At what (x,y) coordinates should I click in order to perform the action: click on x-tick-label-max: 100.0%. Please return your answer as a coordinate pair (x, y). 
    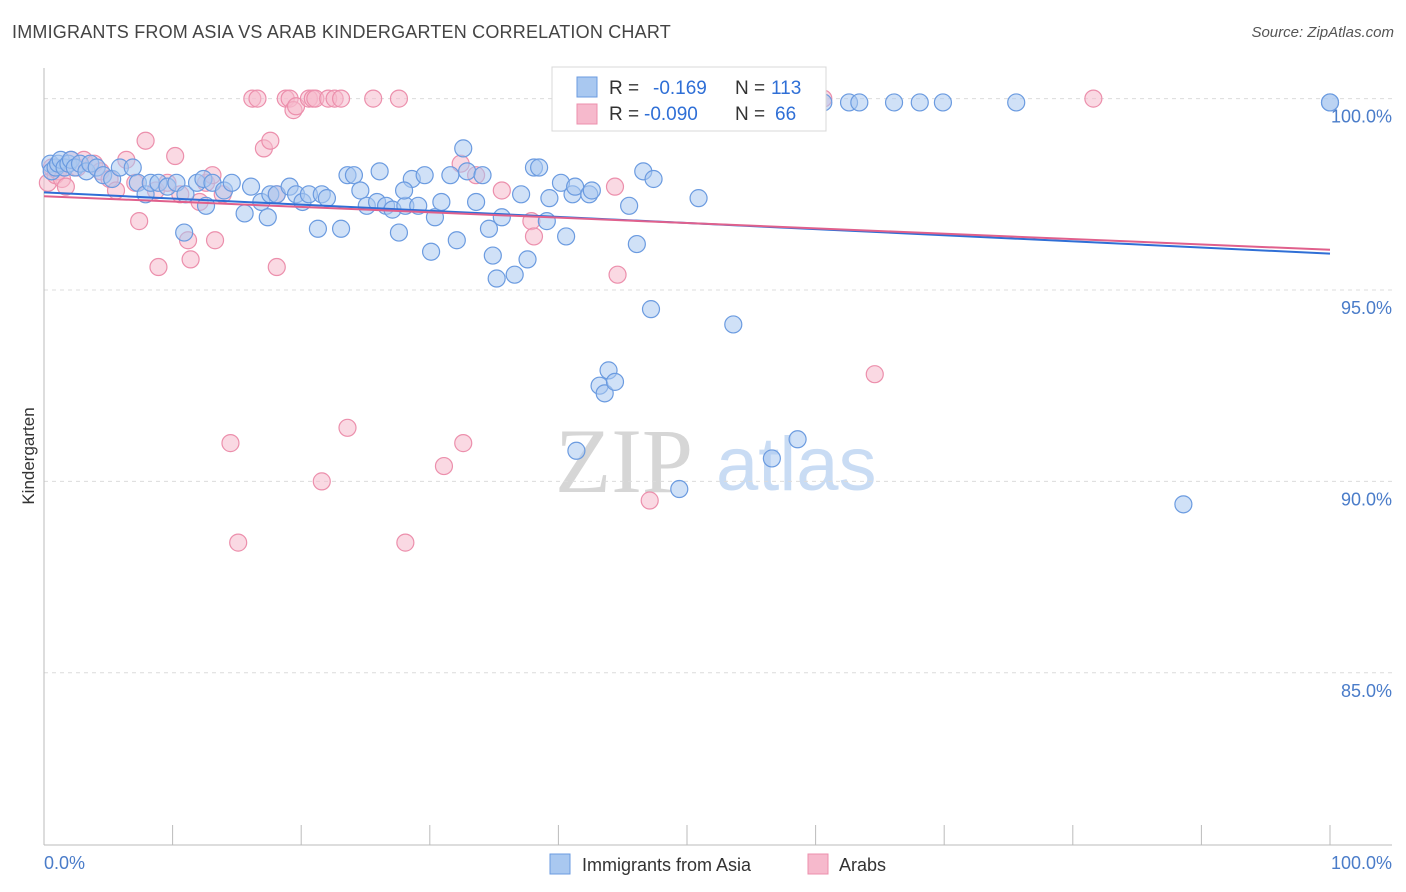
    Looking at the image, I should click on (1361, 863).